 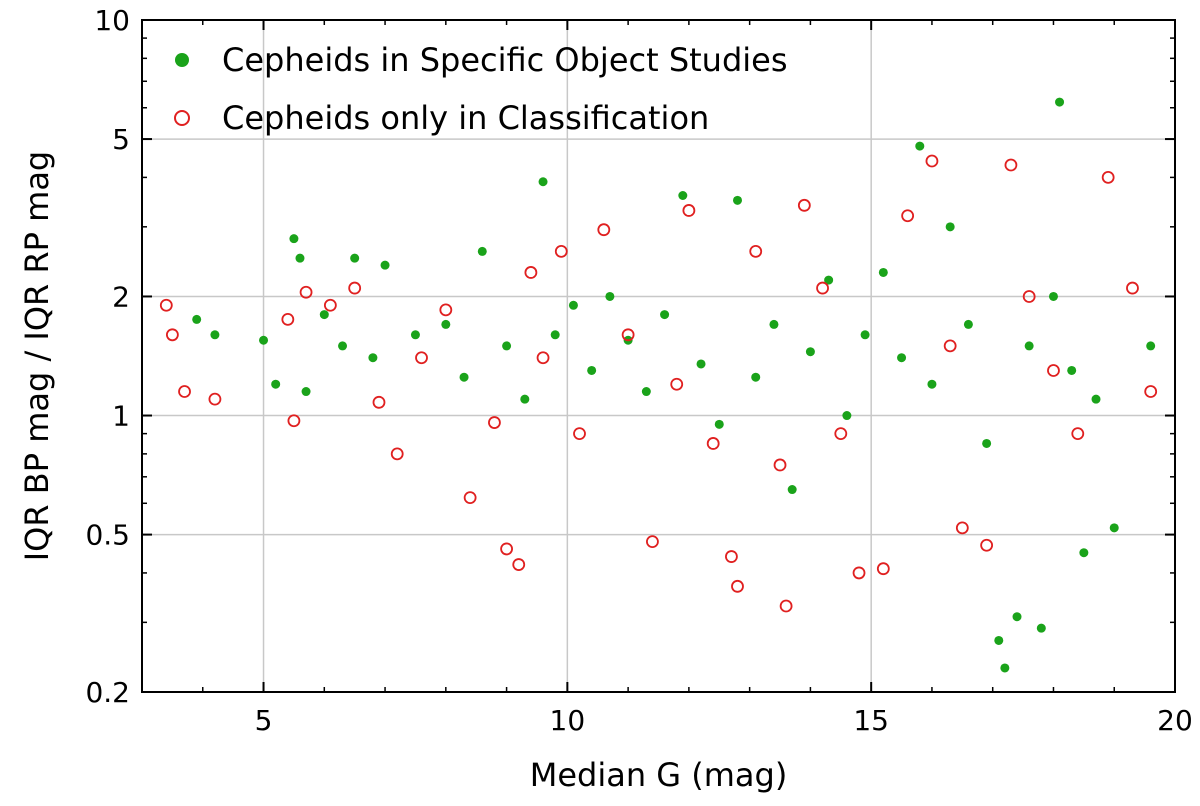 What do you see at coordinates (121, 296) in the screenshot?
I see `y-tick-label: 2` at bounding box center [121, 296].